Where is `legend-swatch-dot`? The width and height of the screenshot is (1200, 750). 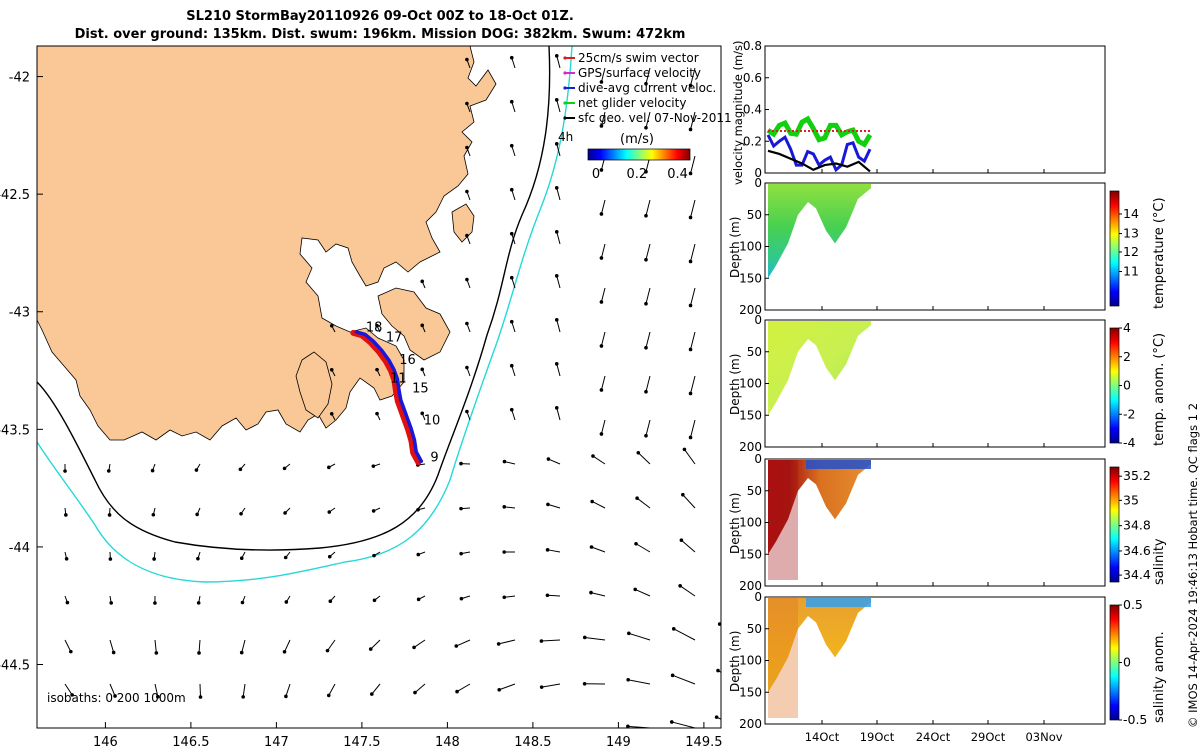
legend-swatch-dot is located at coordinates (565, 58).